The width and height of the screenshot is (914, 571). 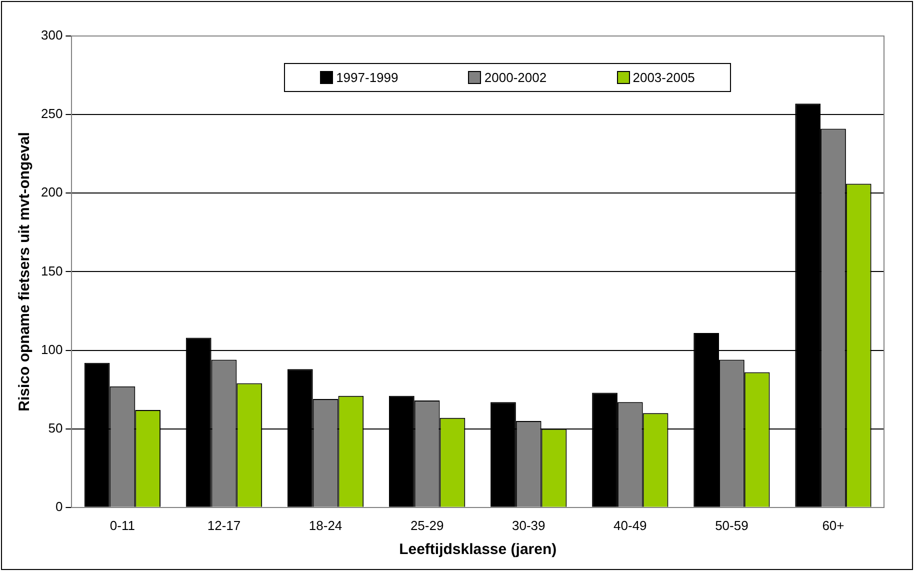 What do you see at coordinates (478, 549) in the screenshot?
I see `x-axis-title: Leeftijdsklasse (jaren)` at bounding box center [478, 549].